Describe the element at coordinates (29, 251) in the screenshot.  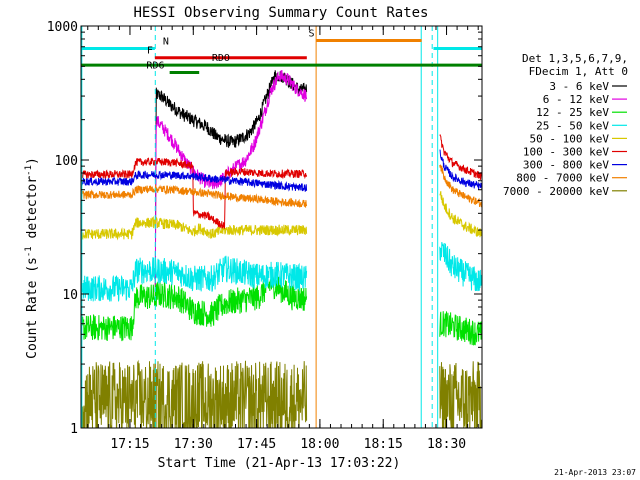
I see `y-axis-label-sup-1: -1` at that location.